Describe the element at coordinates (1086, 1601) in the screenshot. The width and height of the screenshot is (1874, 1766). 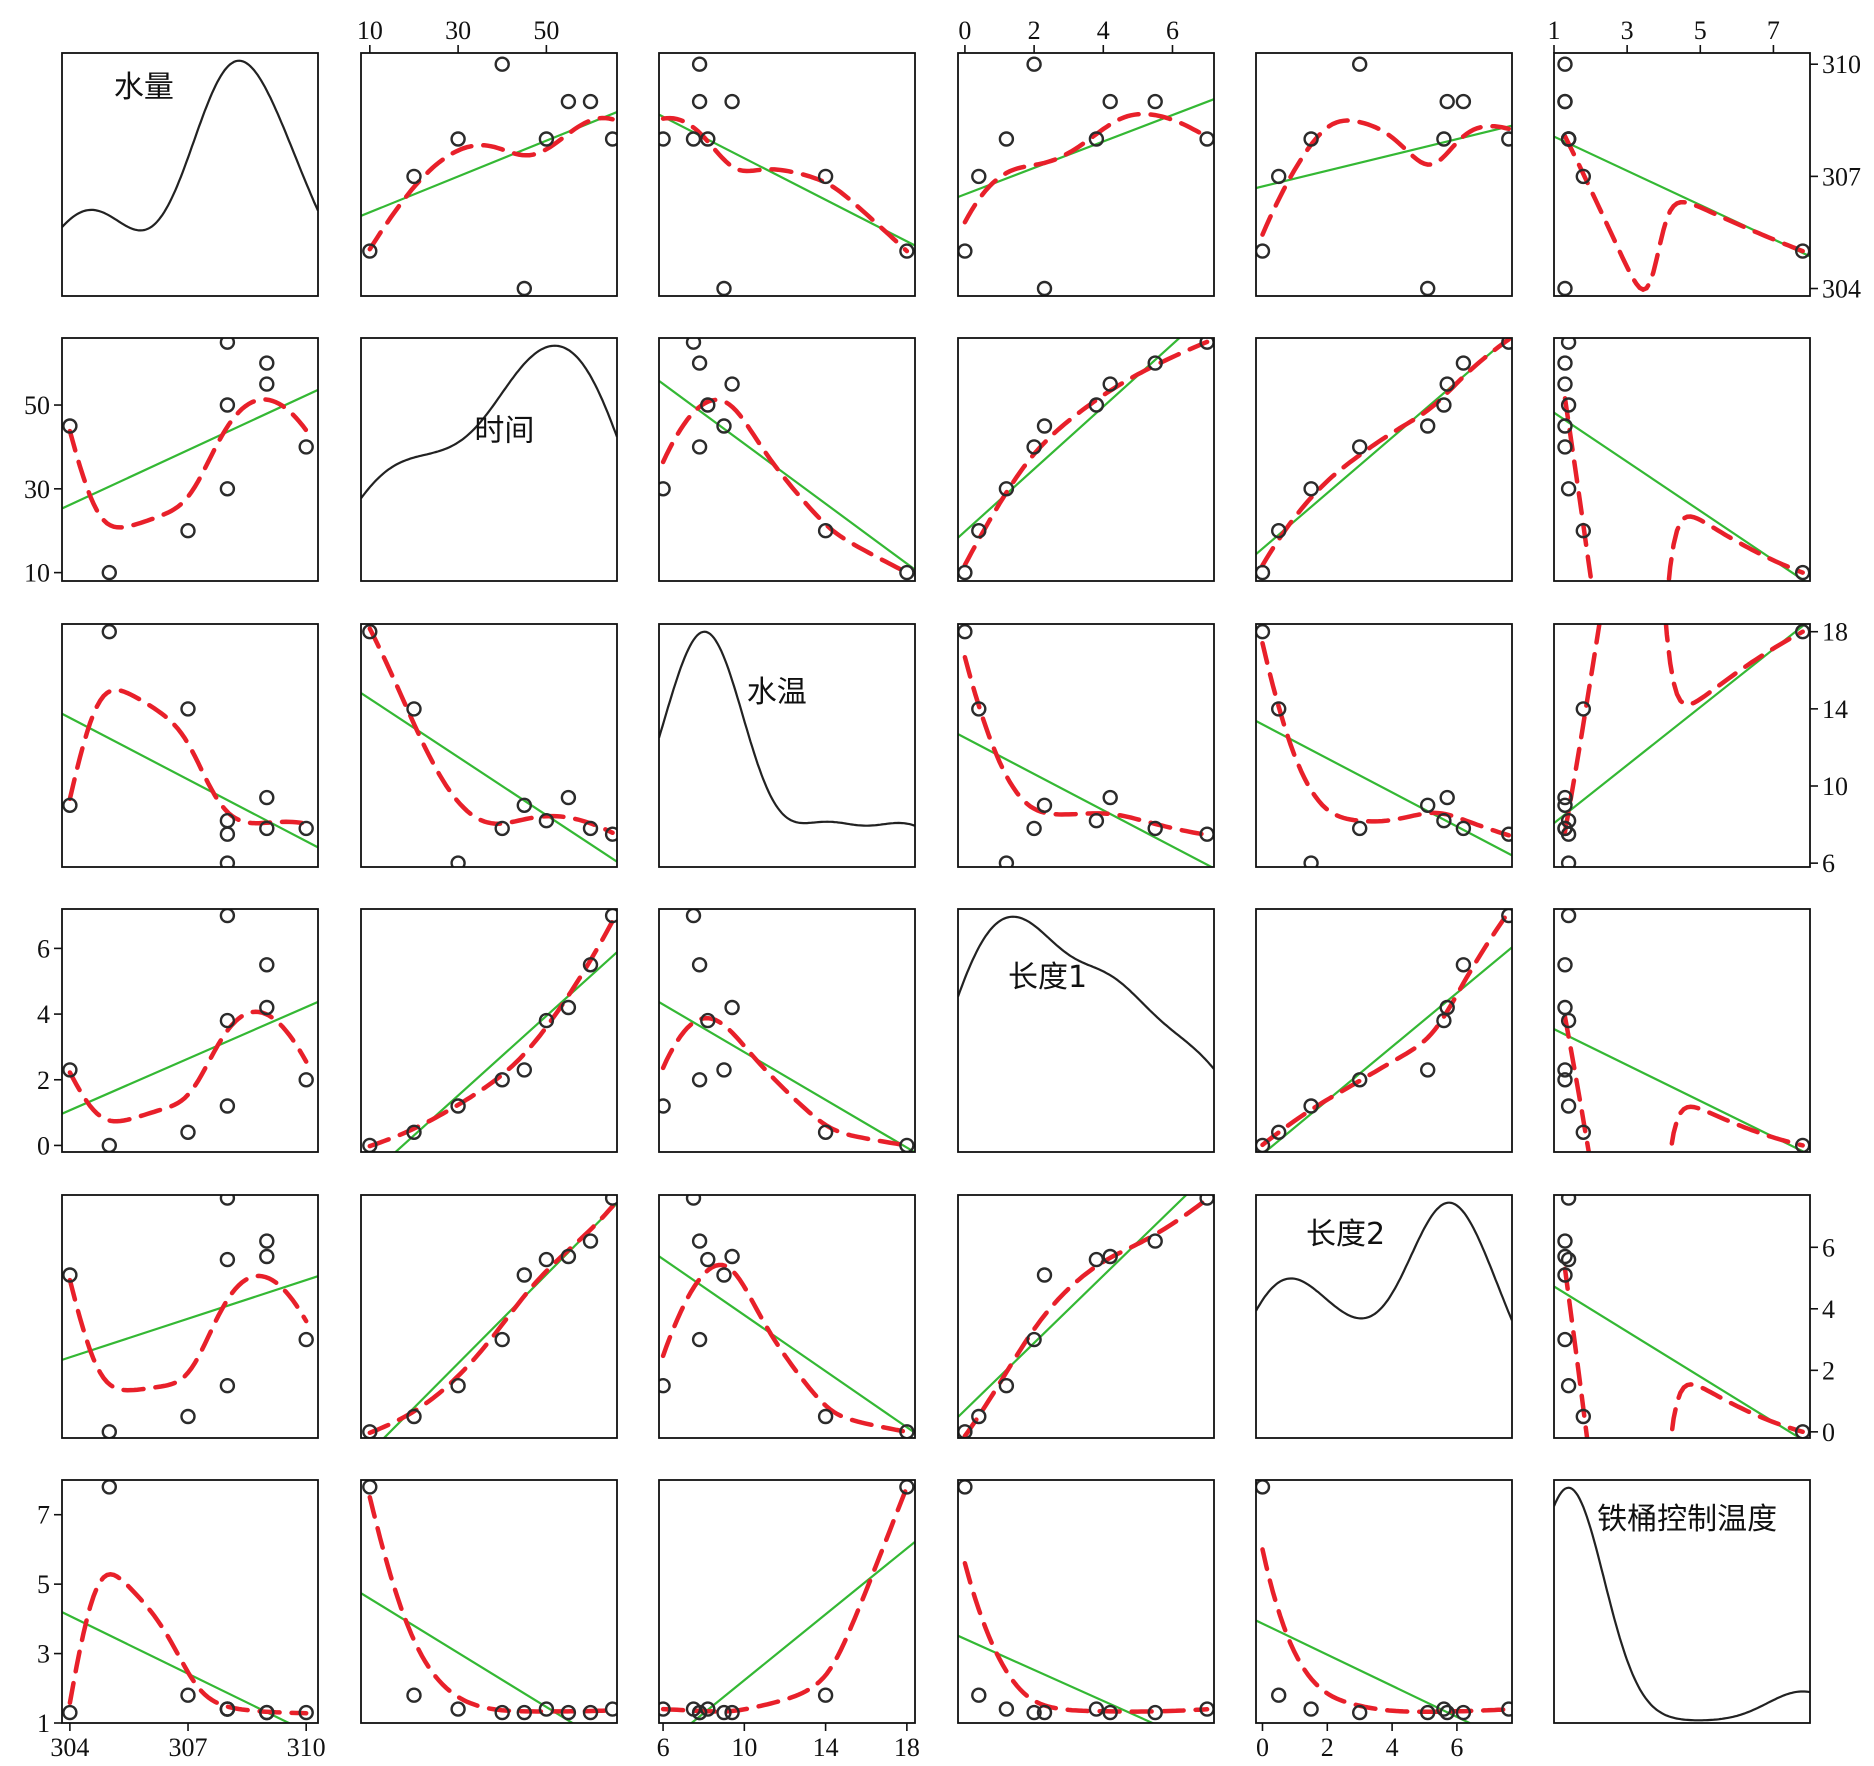
I see `panel-铁桶控制温度-vs-长度1` at that location.